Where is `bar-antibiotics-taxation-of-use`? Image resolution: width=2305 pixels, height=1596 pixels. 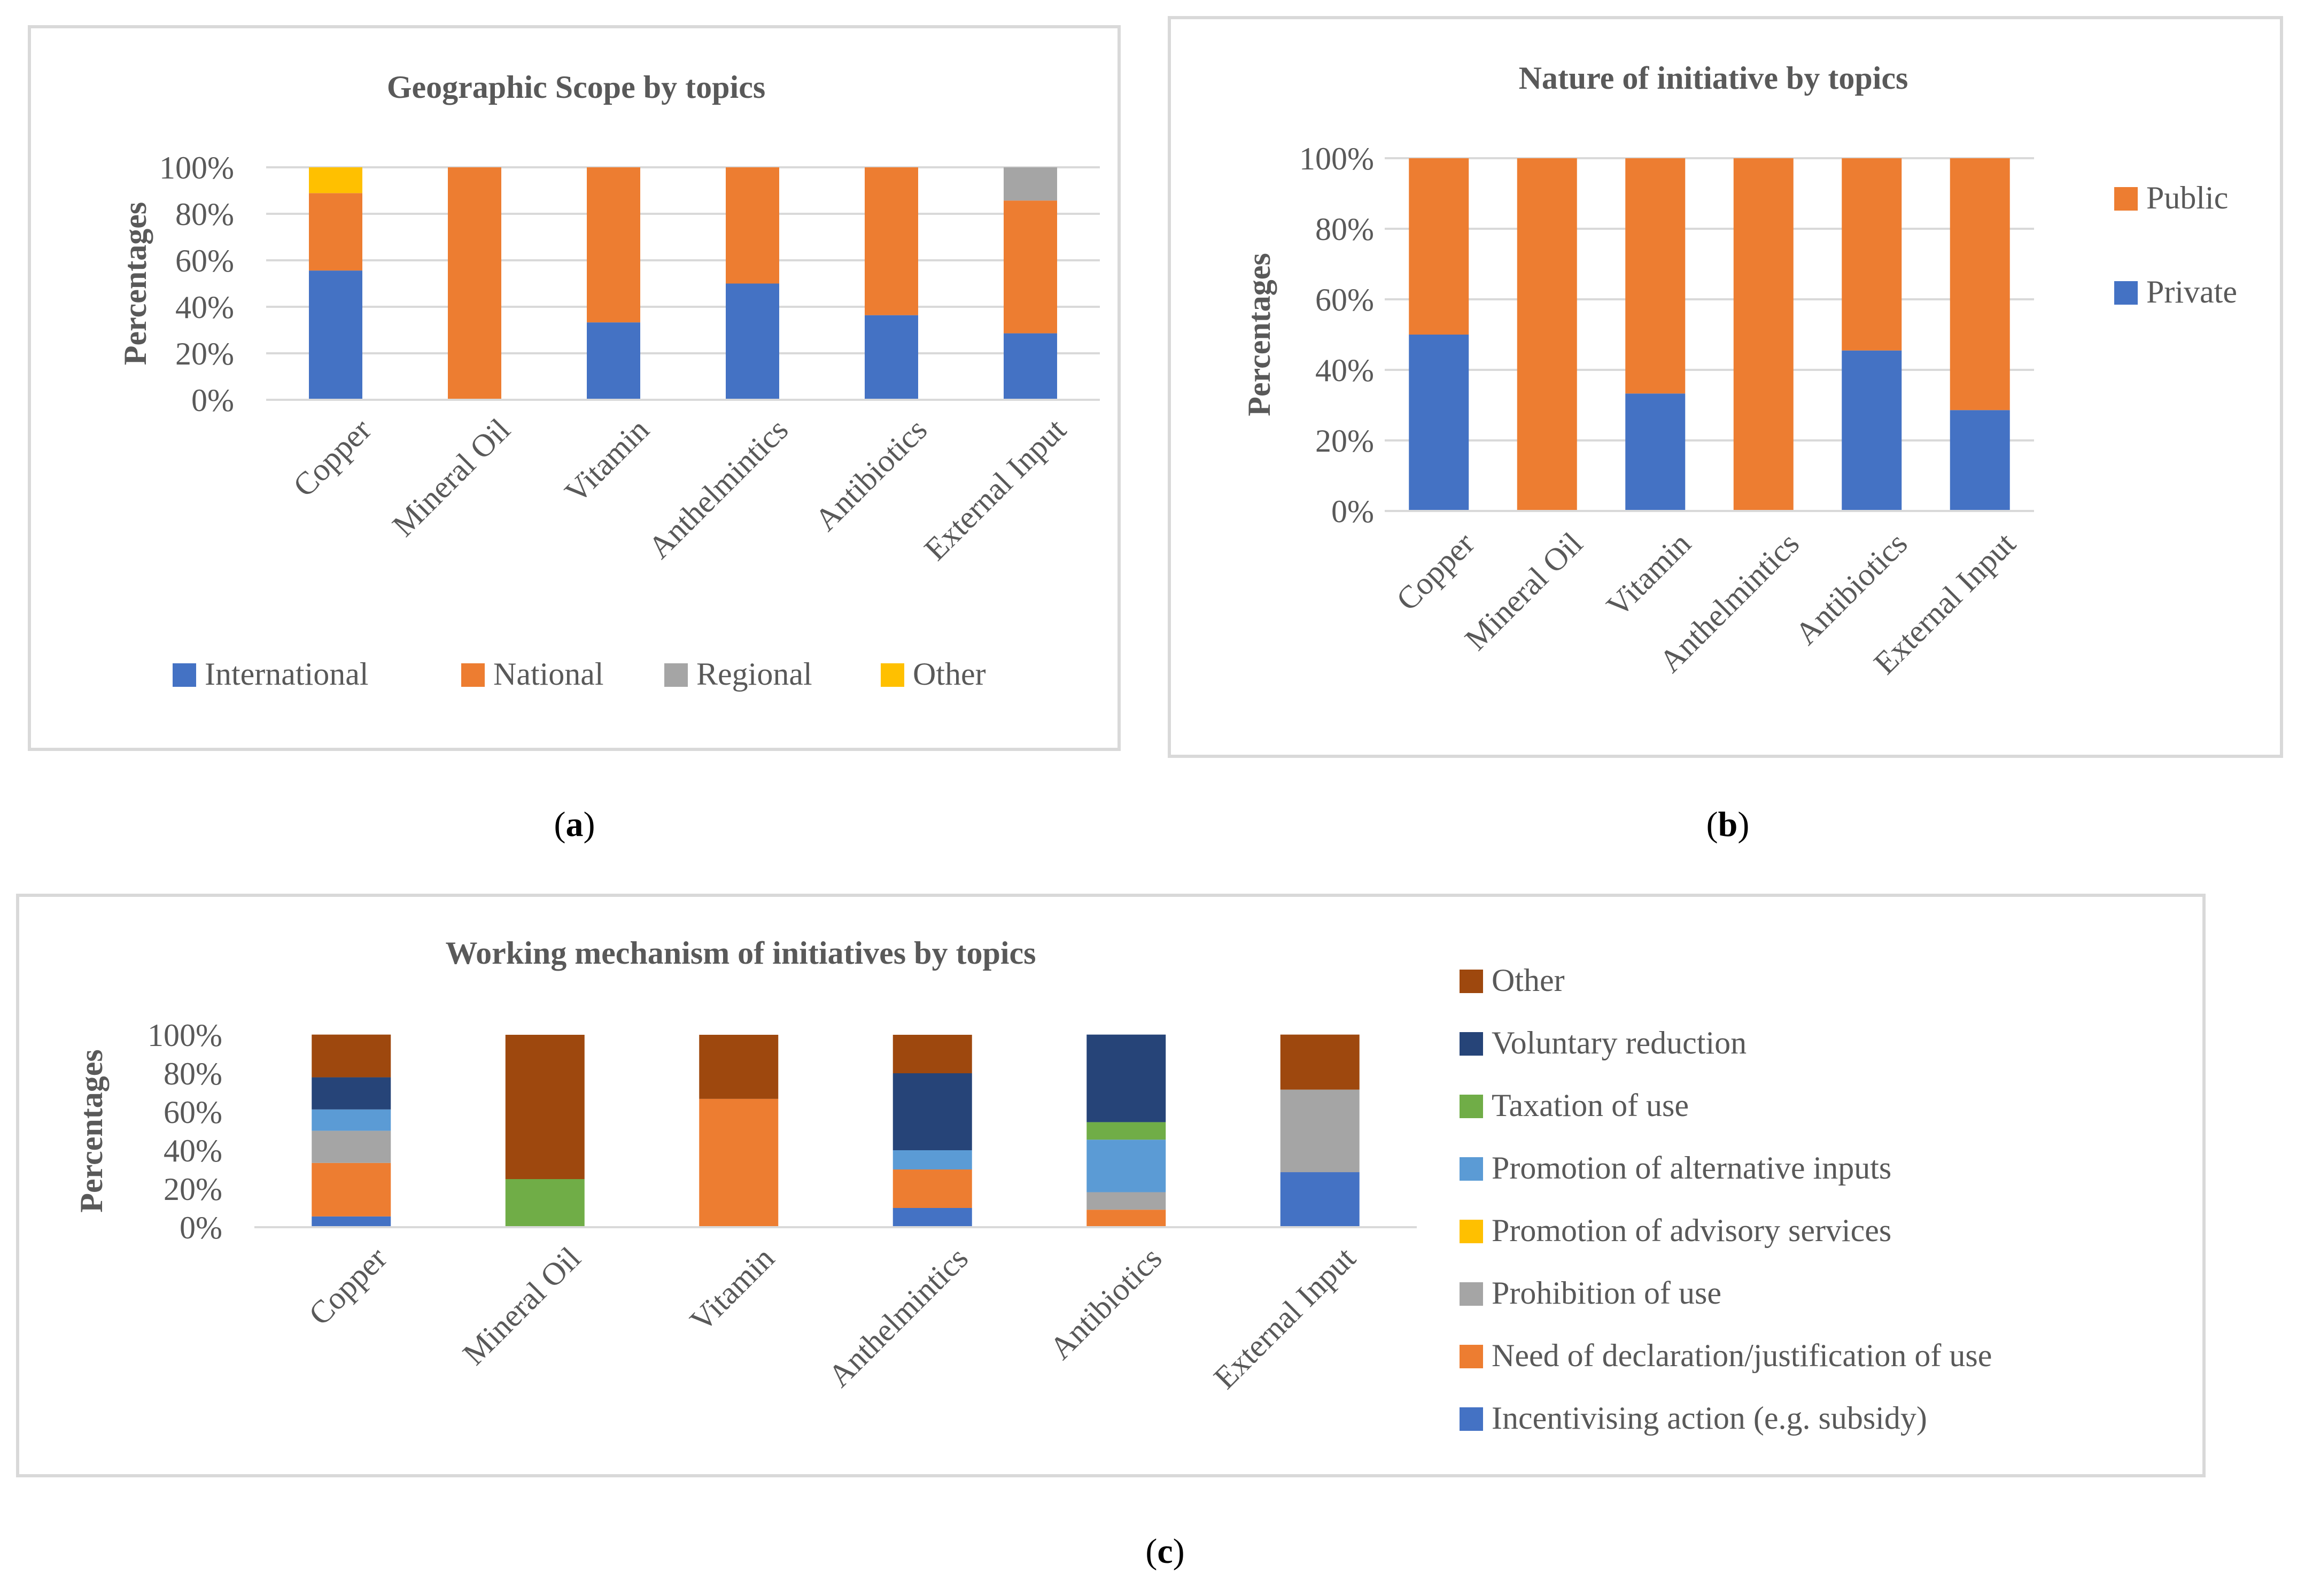 bar-antibiotics-taxation-of-use is located at coordinates (1126, 1131).